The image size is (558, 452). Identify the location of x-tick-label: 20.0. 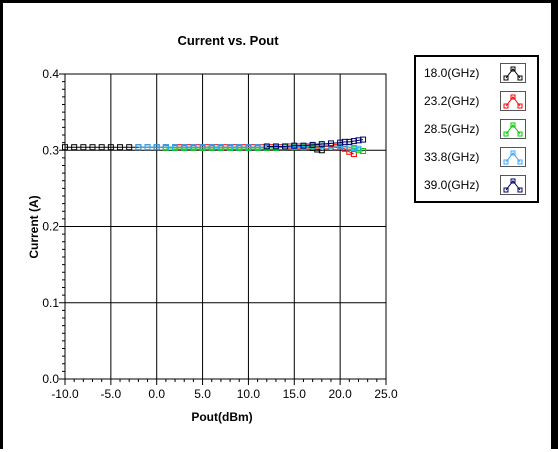
(340, 394).